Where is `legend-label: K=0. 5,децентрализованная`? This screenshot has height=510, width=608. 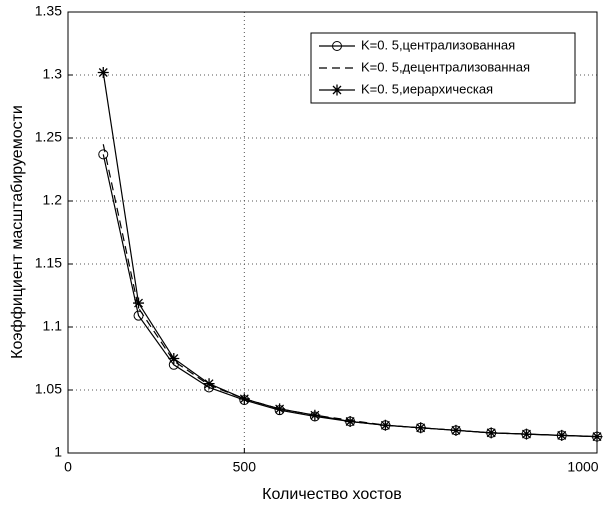
legend-label: K=0. 5,децентрализованная is located at coordinates (445, 66).